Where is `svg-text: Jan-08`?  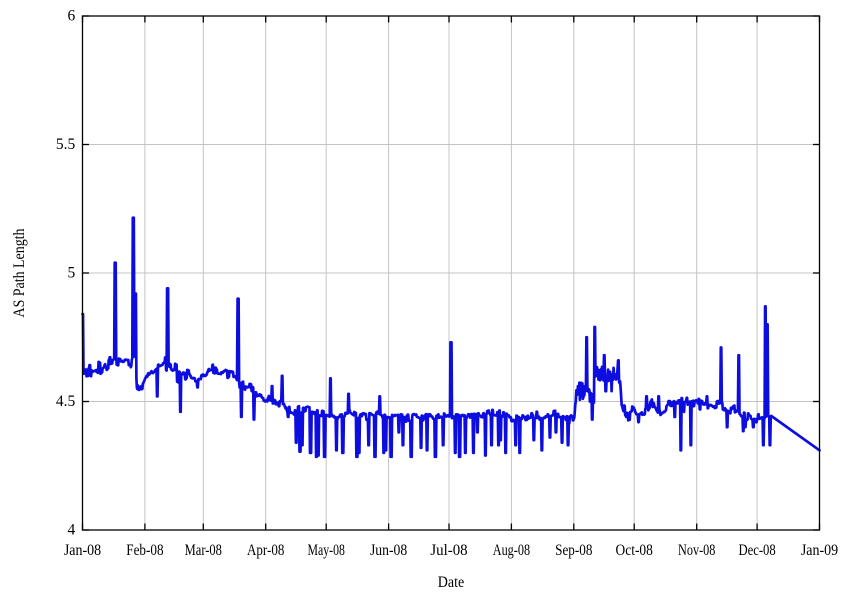 svg-text: Jan-08 is located at coordinates (83, 550).